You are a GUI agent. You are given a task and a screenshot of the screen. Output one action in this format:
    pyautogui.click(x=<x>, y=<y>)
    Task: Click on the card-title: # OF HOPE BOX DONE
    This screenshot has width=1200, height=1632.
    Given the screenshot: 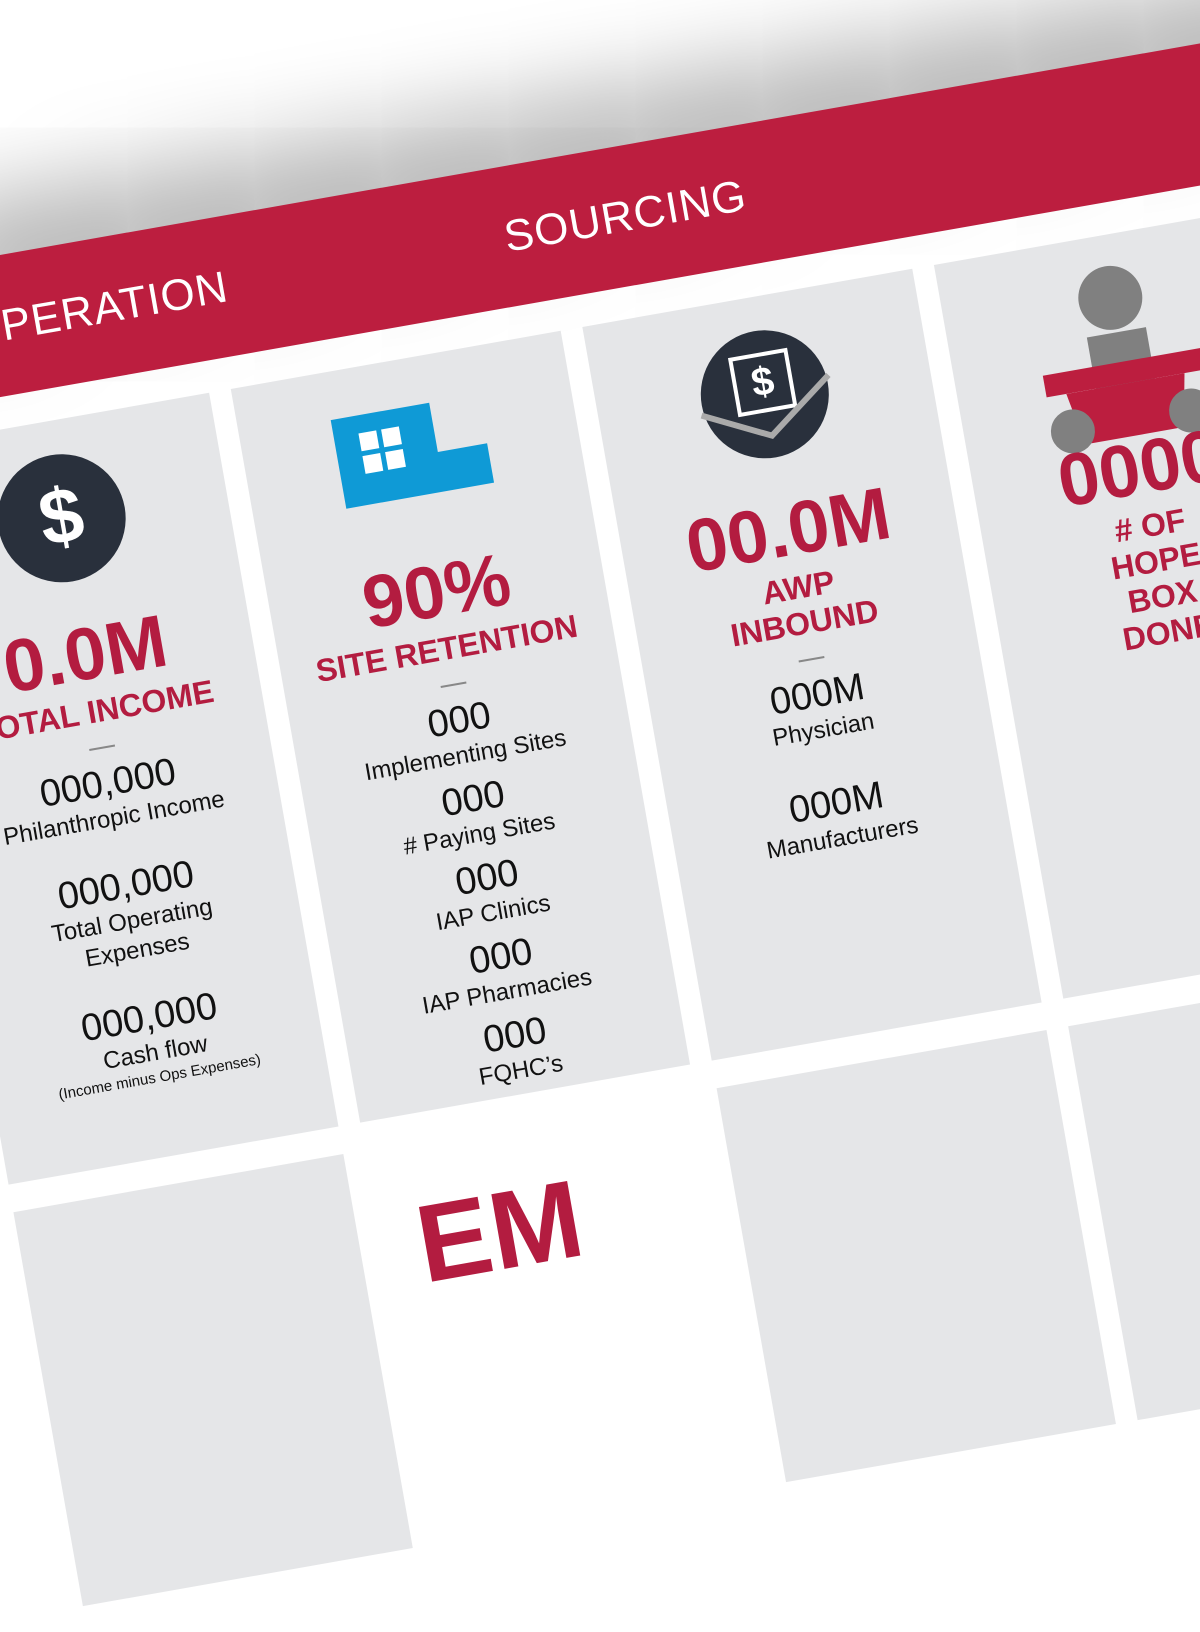 What is the action you would take?
    pyautogui.click(x=1150, y=579)
    